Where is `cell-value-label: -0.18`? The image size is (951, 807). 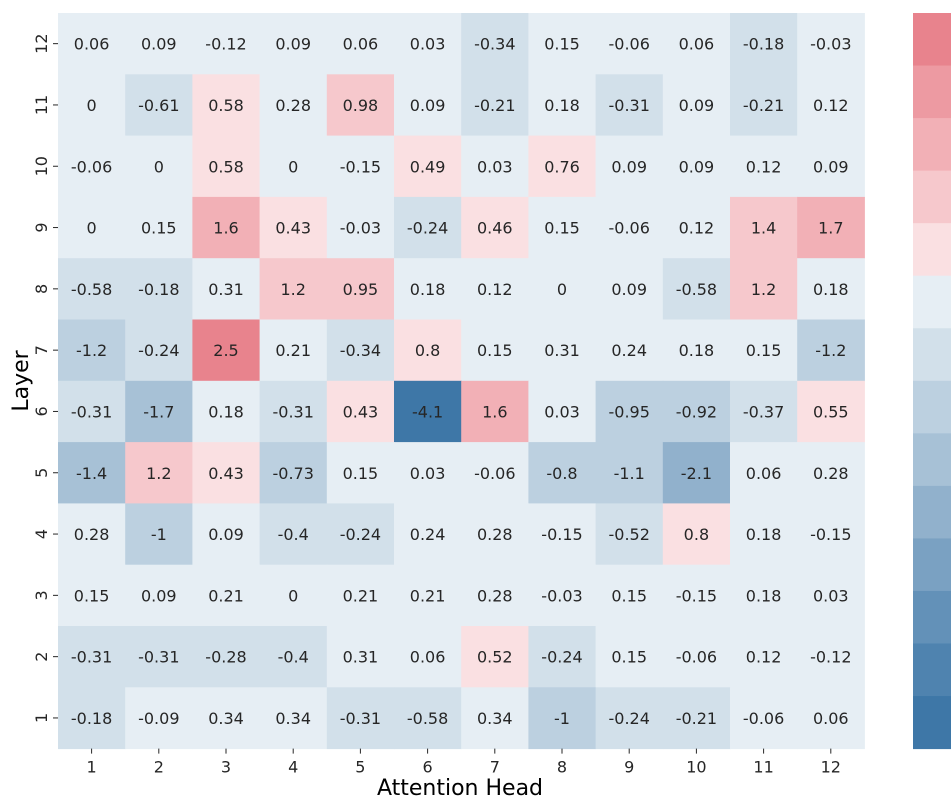 cell-value-label: -0.18 is located at coordinates (158, 289).